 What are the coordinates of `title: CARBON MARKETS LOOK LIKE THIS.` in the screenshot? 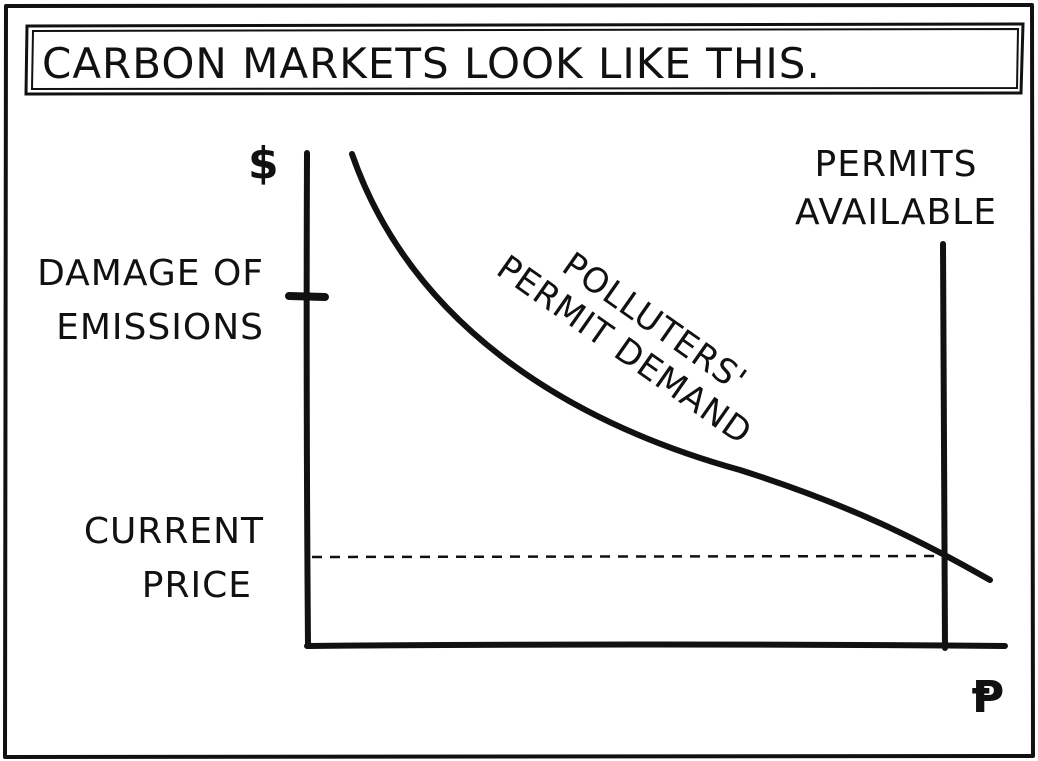 It's located at (431, 63).